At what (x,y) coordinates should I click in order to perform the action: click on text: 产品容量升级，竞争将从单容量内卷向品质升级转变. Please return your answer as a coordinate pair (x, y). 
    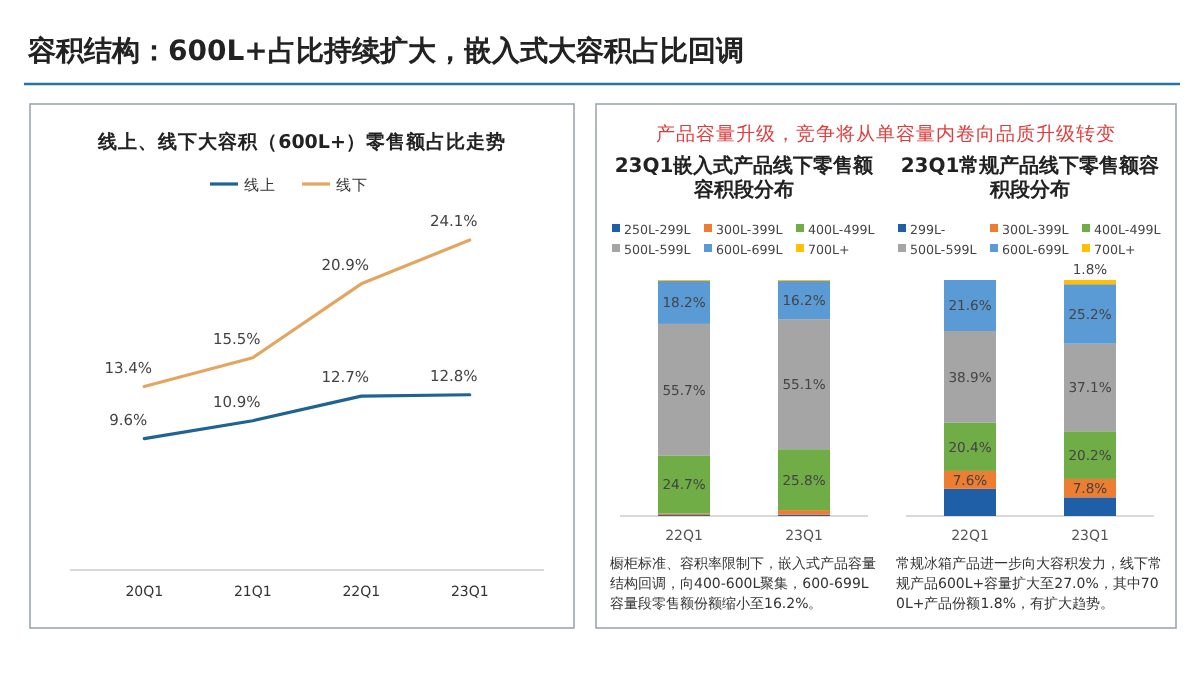
    Looking at the image, I should click on (886, 134).